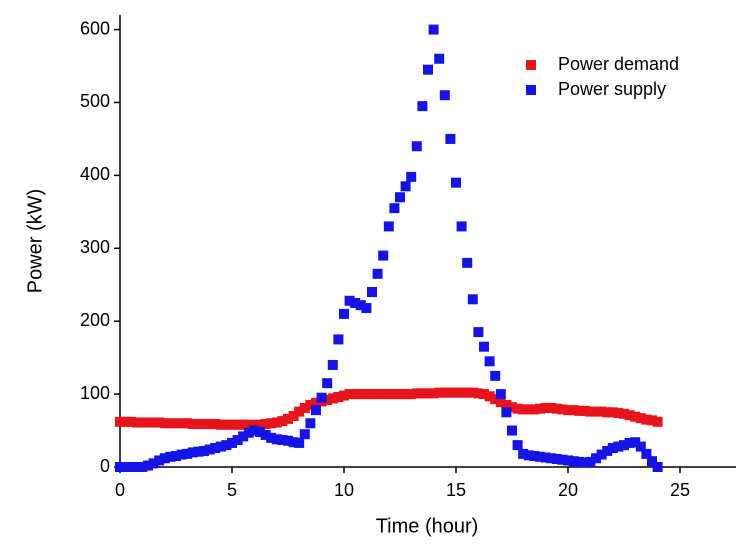 This screenshot has width=753, height=550. What do you see at coordinates (232, 490) in the screenshot?
I see `x-tick-label: 5` at bounding box center [232, 490].